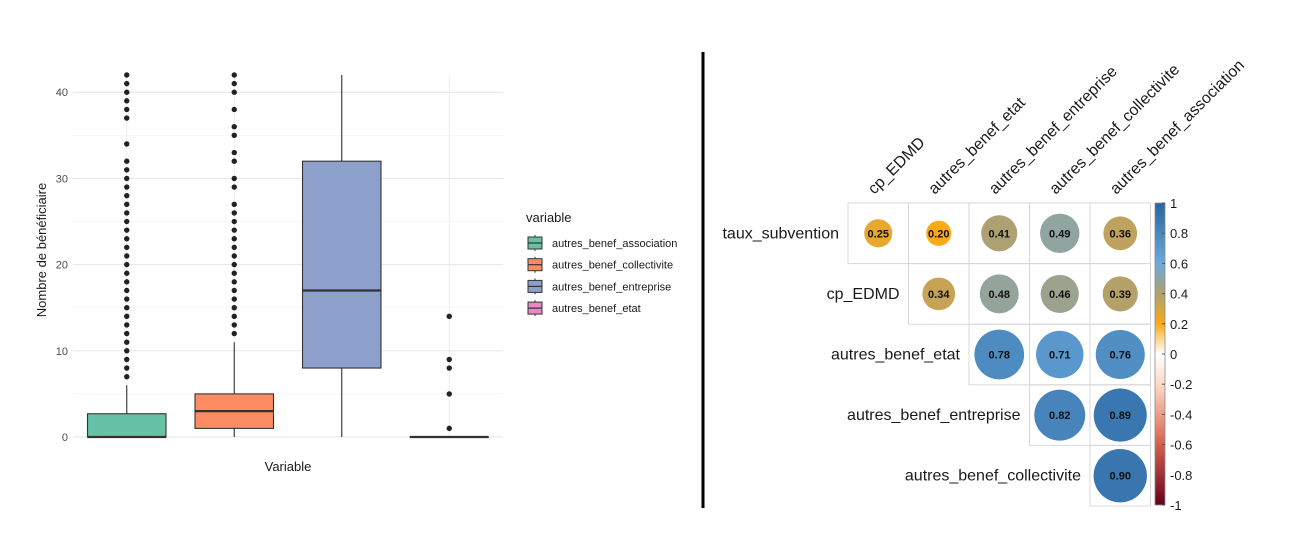 Image resolution: width=1311 pixels, height=547 pixels. Describe the element at coordinates (1176, 505) in the screenshot. I see `colorbar-tick-label: -1` at that location.